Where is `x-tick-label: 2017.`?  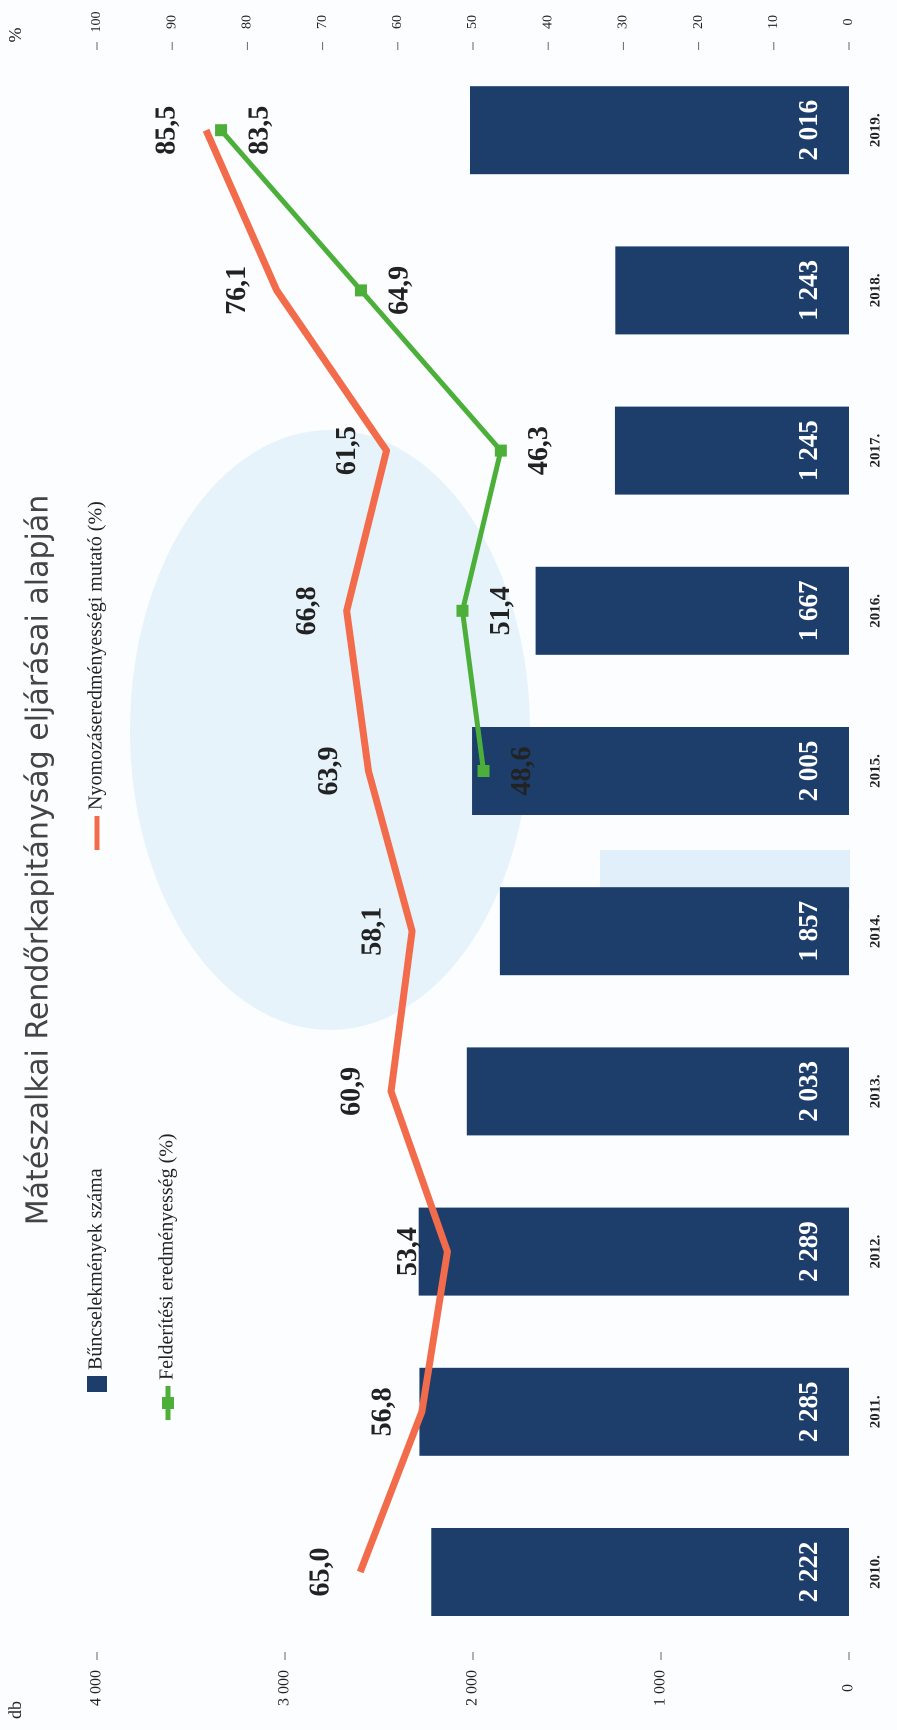
x-tick-label: 2017. is located at coordinates (875, 450).